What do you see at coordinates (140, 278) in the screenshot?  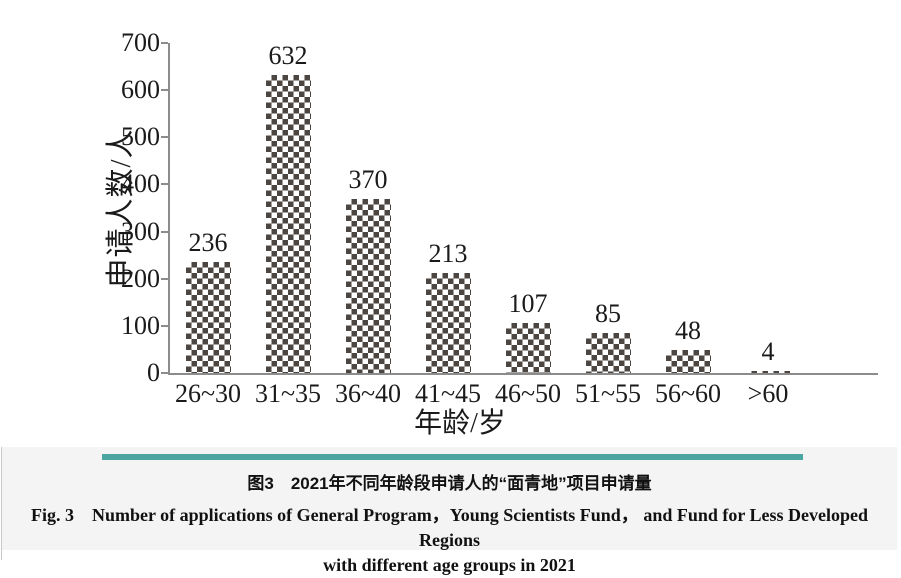 I see `y-axis-tick-label: 200` at bounding box center [140, 278].